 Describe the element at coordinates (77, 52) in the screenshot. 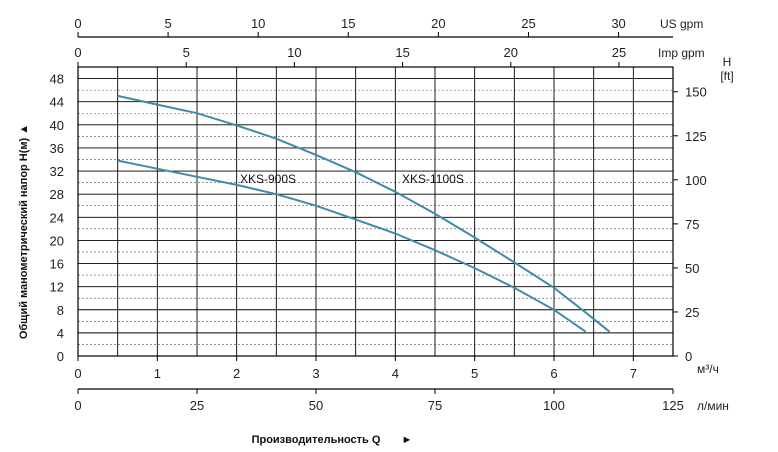

I see `x-tick-label-imp-gpm: 0` at that location.